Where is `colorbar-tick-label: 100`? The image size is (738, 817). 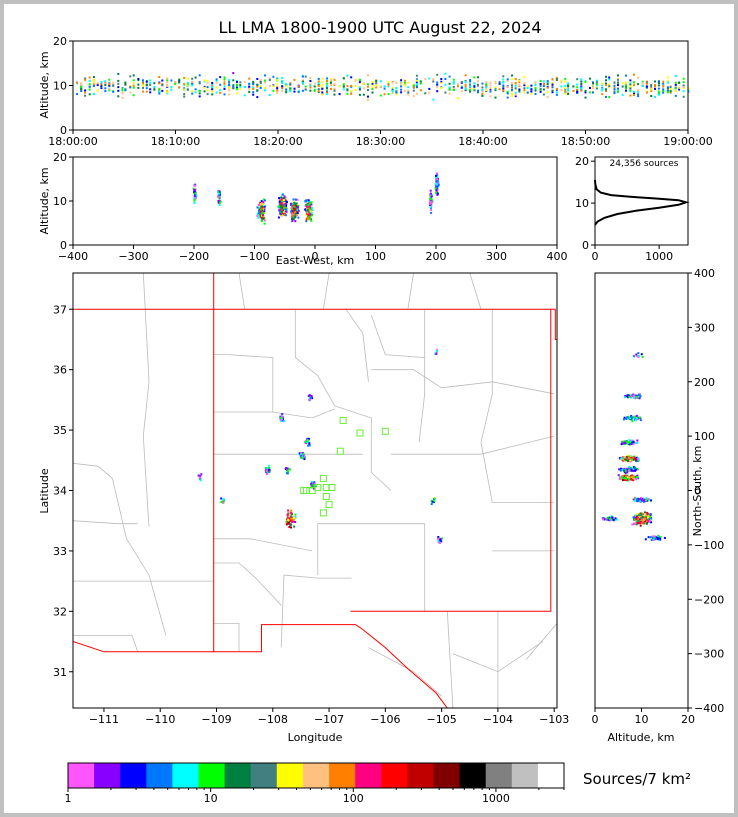 colorbar-tick-label: 100 is located at coordinates (353, 798).